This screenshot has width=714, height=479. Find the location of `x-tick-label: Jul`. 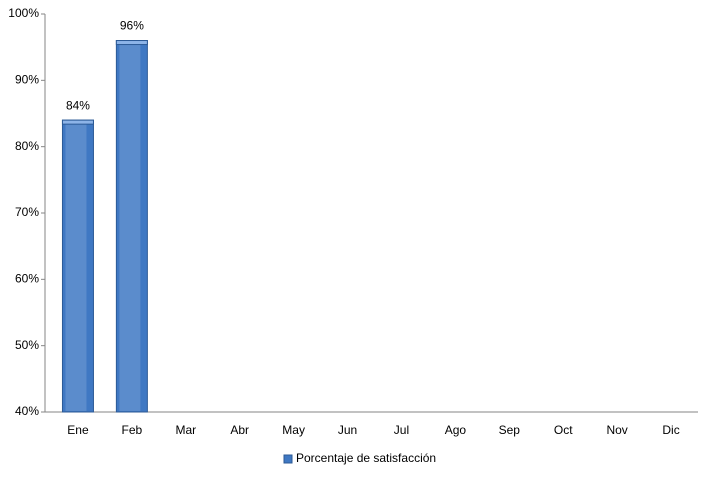

x-tick-label: Jul is located at coordinates (401, 430).